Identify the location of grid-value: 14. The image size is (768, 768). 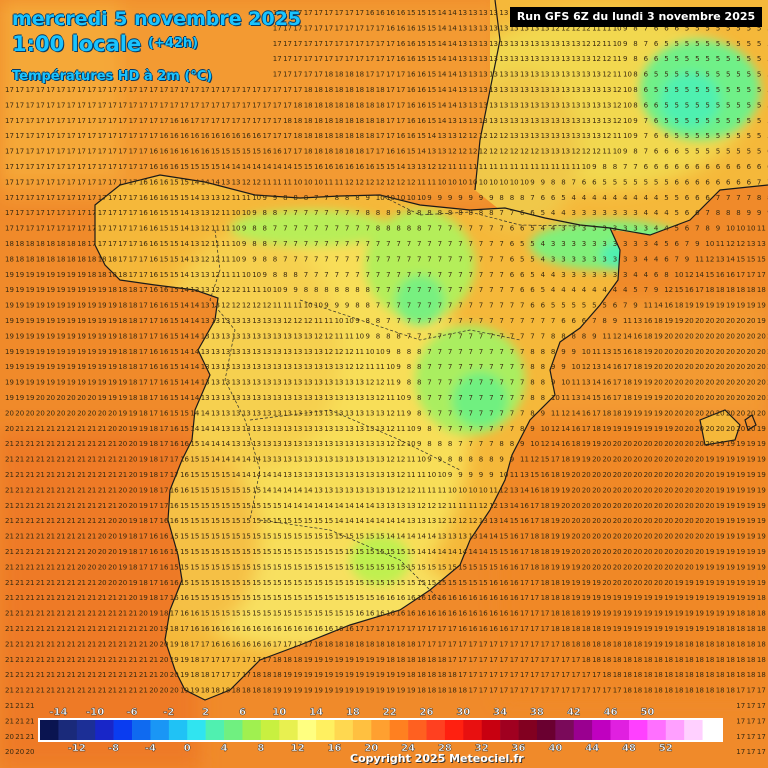
(565, 429).